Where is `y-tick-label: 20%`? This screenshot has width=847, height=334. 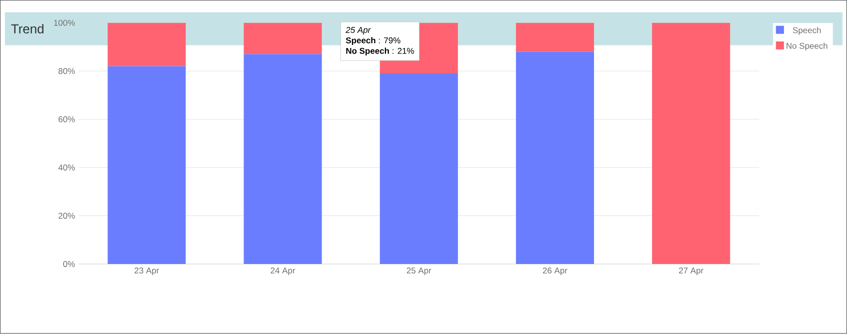 y-tick-label: 20% is located at coordinates (66, 215).